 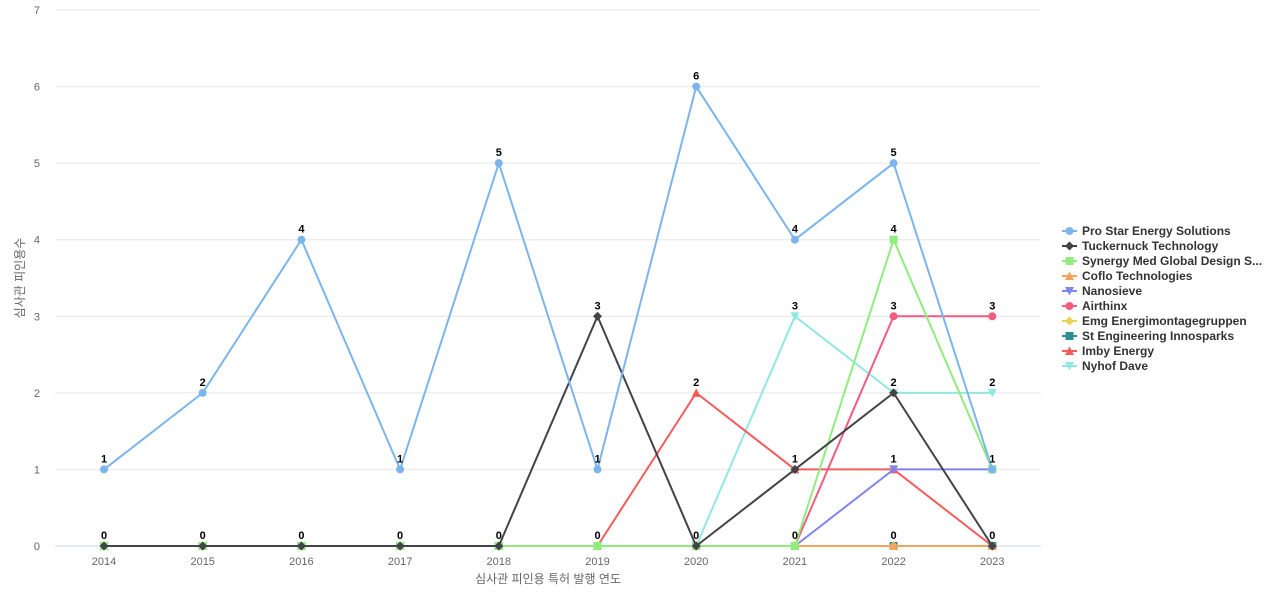 I want to click on legend-item: Coflo Technologies, so click(x=1127, y=276).